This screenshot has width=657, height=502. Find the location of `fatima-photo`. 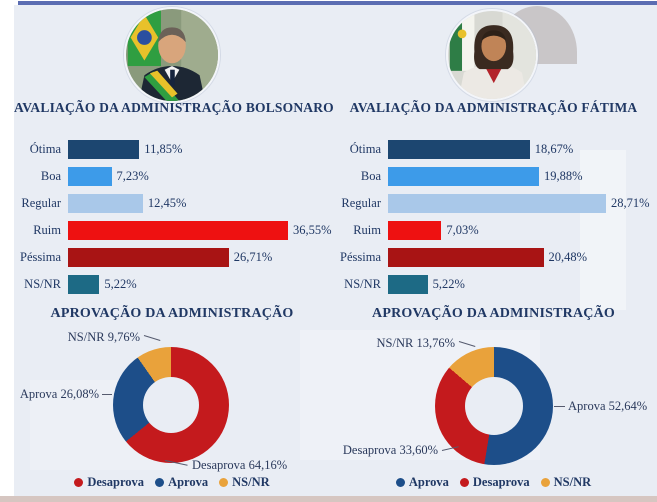

fatima-photo is located at coordinates (492, 55).